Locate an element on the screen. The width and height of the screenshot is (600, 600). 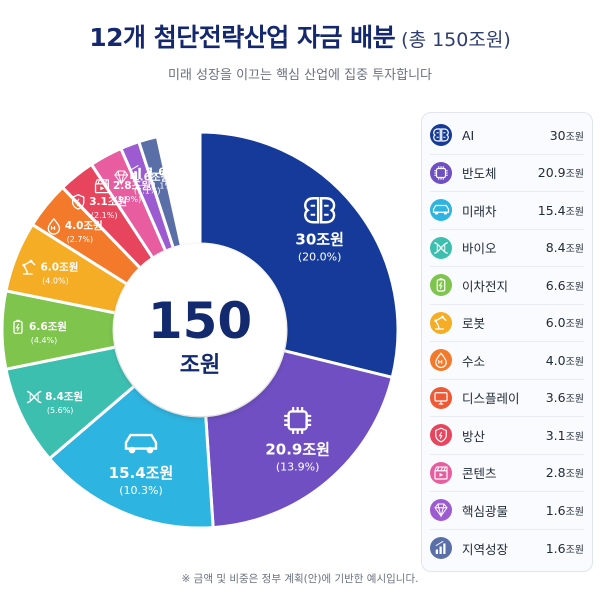
donut-center is located at coordinates (200, 330).